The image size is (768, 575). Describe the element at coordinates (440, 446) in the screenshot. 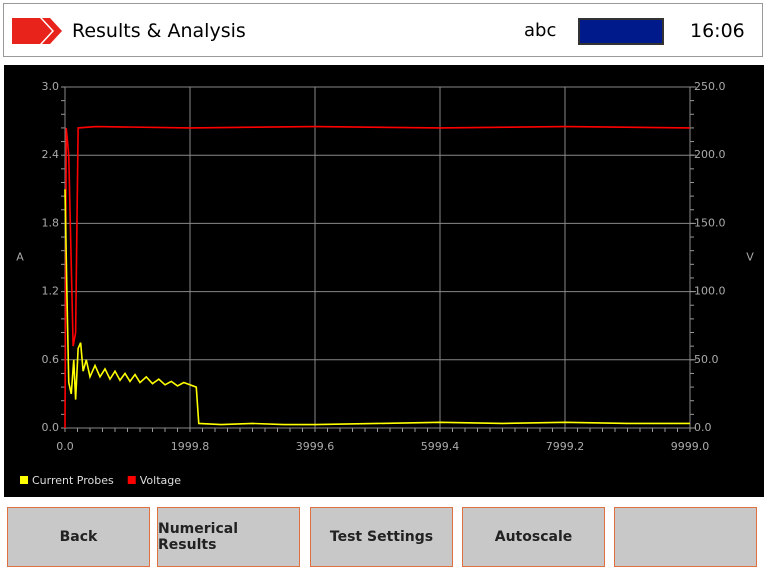

I see `x-tick-label: 5999.4` at that location.